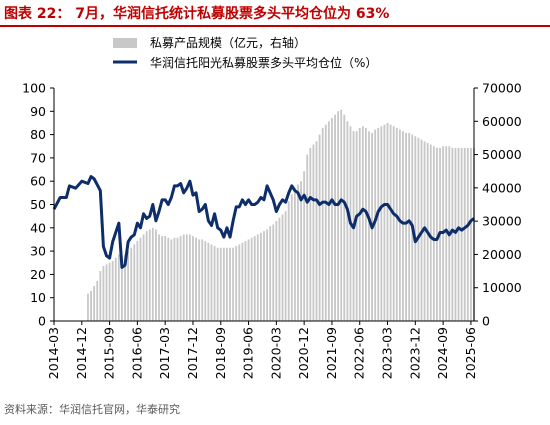  Describe the element at coordinates (125, 43) in the screenshot. I see `legend-swatch-bar` at that location.